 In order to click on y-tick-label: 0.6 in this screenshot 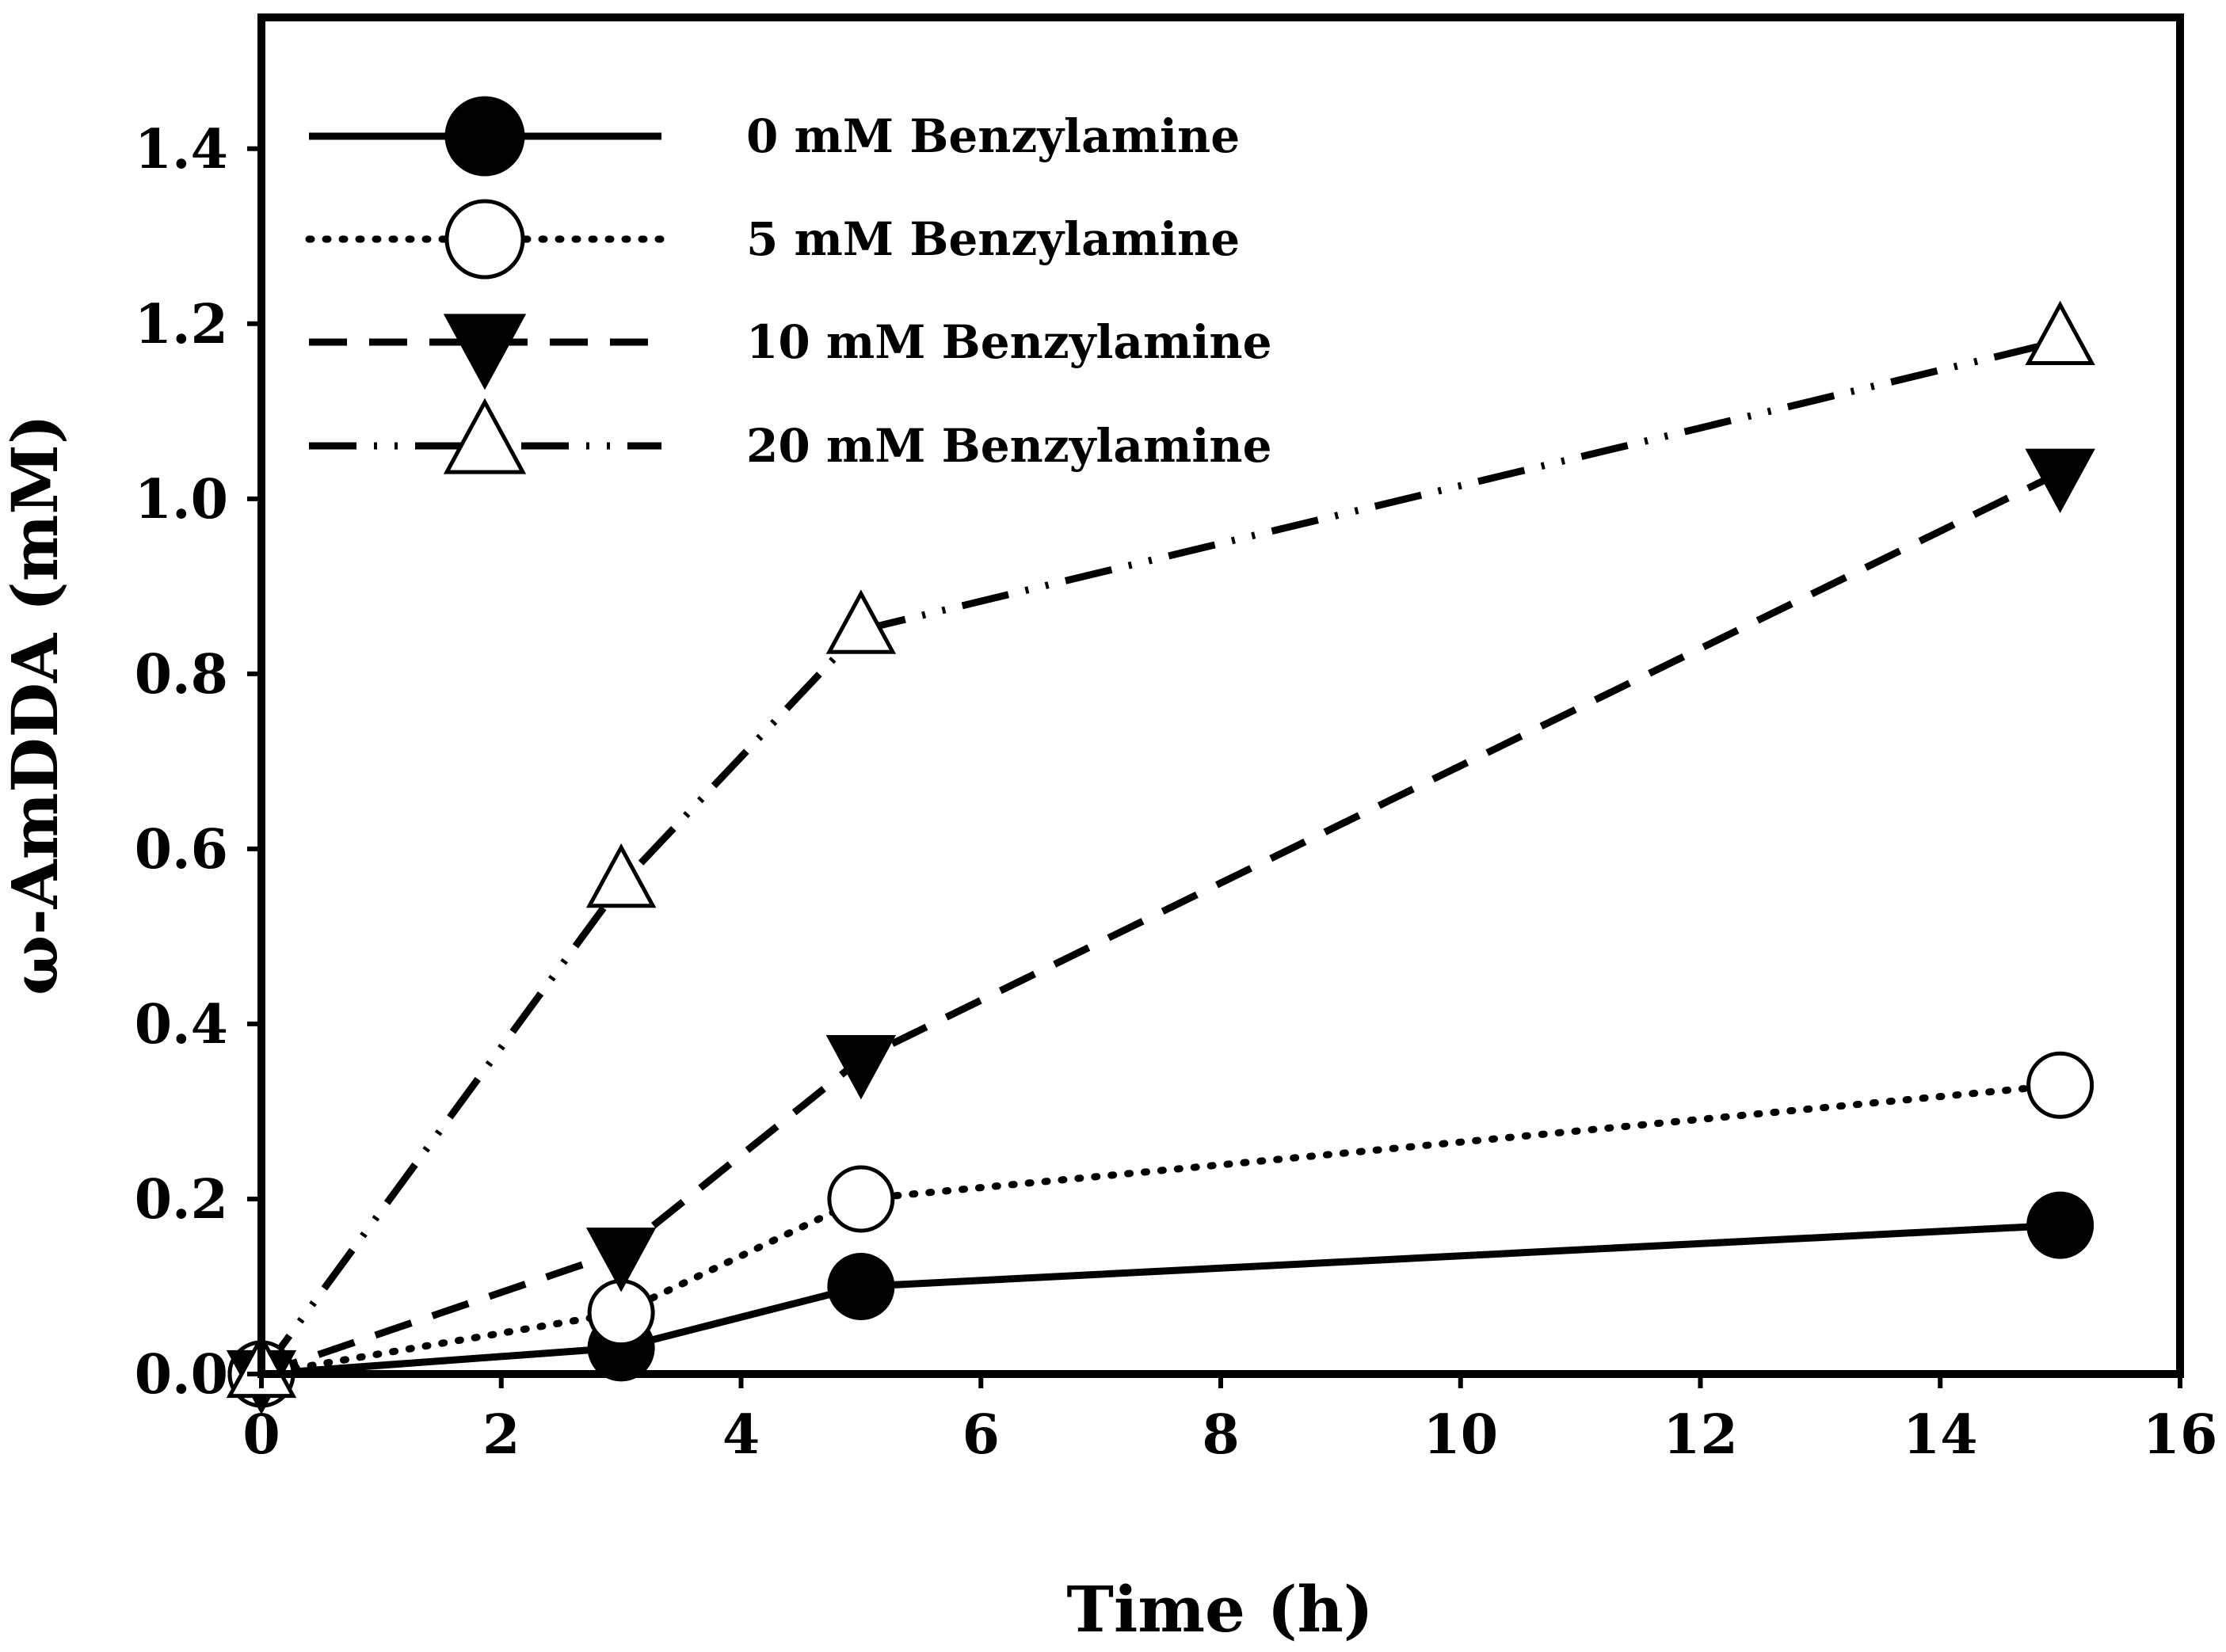, I will do `click(181, 849)`.